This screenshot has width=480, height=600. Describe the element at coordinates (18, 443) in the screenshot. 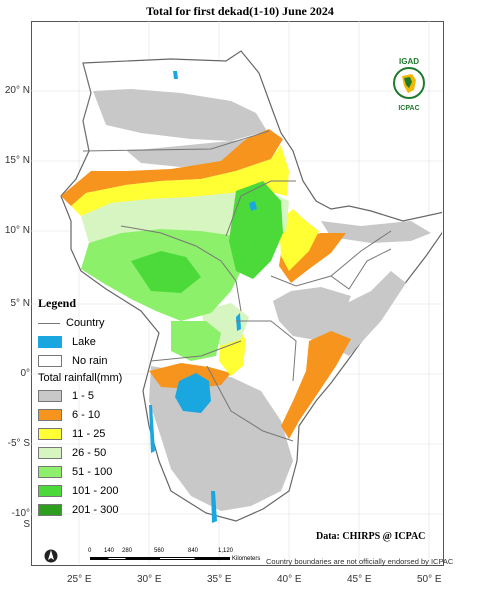

I see `lat-label-5s: -5° S` at that location.